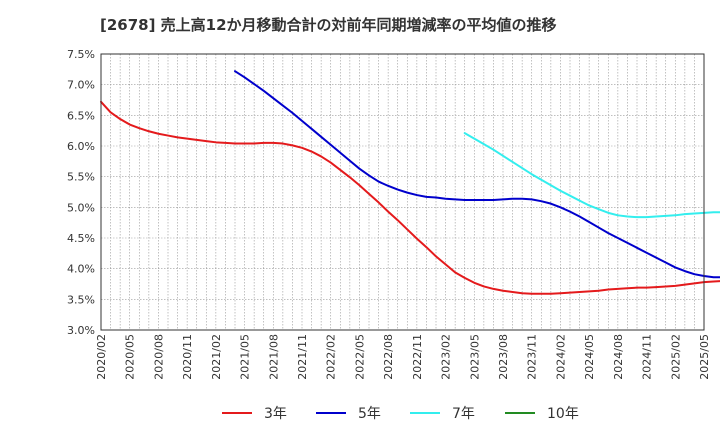  I want to click on y-tick-label: 4.5%, so click(81, 238).